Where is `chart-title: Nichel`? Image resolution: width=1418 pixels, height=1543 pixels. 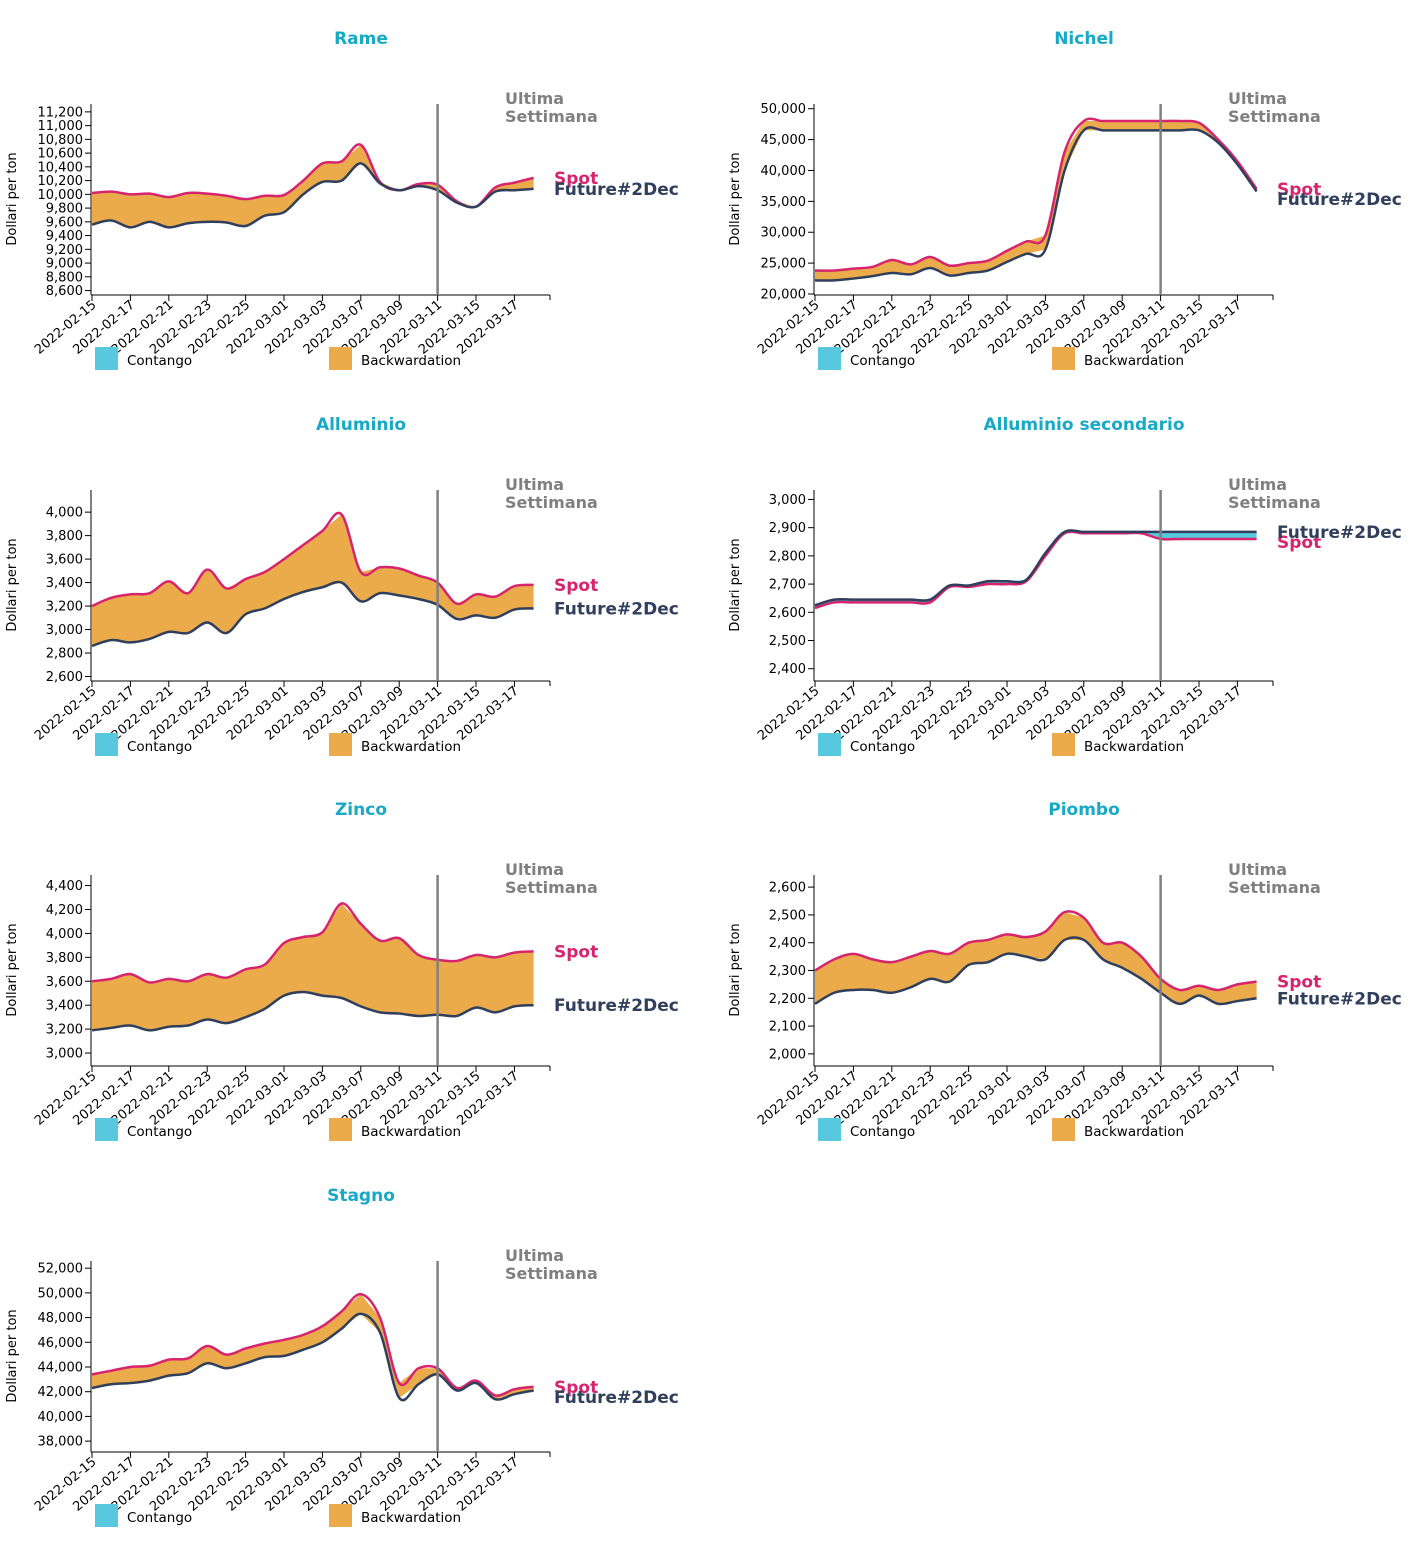
chart-title: Nichel is located at coordinates (1084, 39).